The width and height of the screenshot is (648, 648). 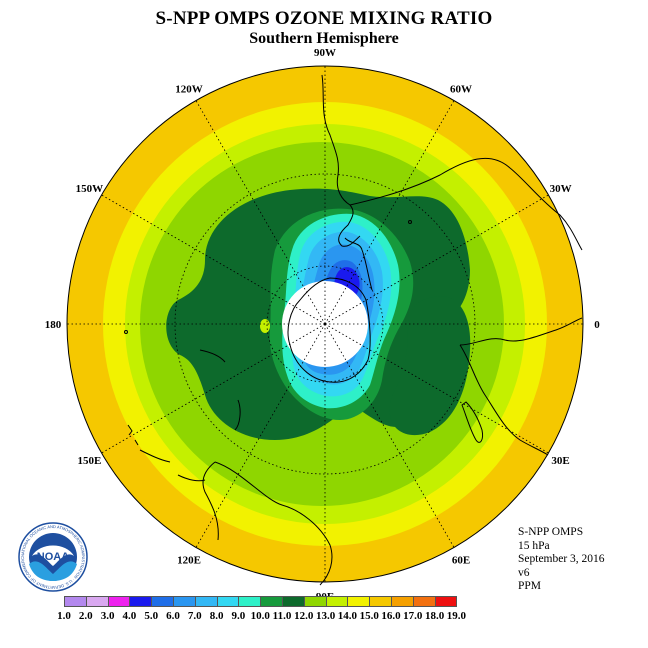 What do you see at coordinates (220, 390) in the screenshot?
I see `new-zealand` at bounding box center [220, 390].